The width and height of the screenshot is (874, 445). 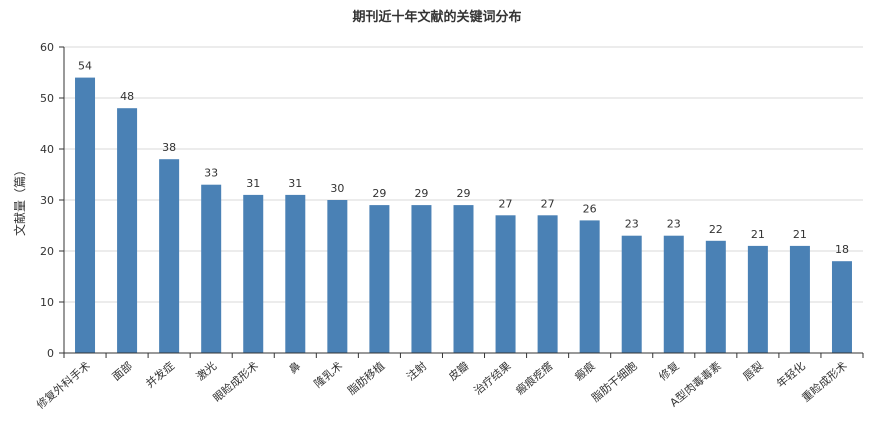 I want to click on y-tick-label: 0, so click(x=50, y=353).